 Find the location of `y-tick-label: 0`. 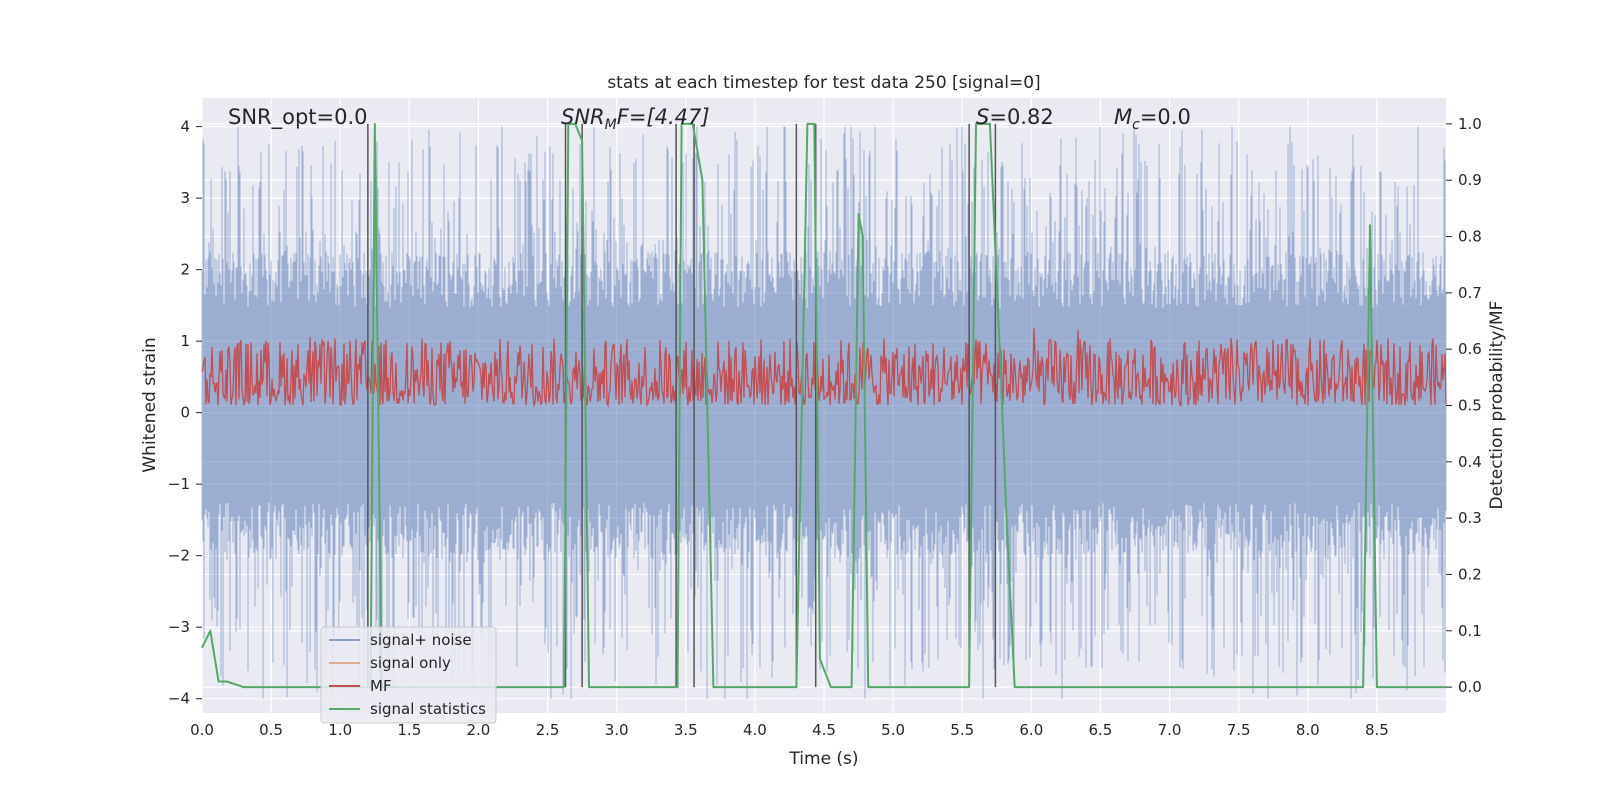

y-tick-label: 0 is located at coordinates (185, 413).